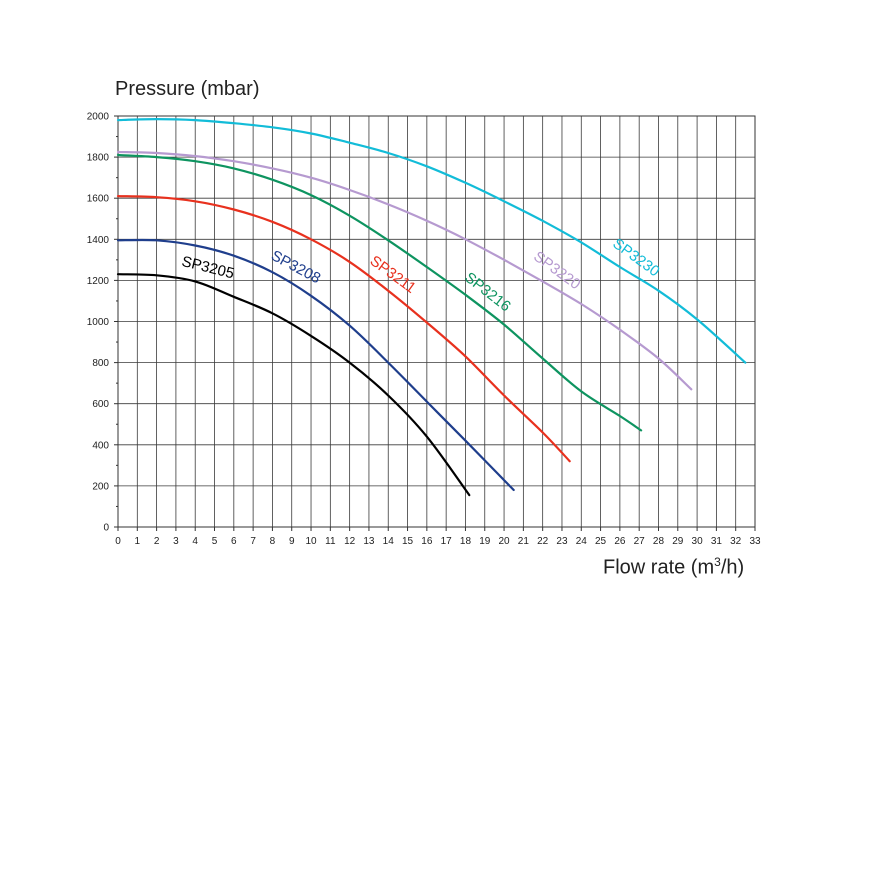 Image resolution: width=873 pixels, height=873 pixels. What do you see at coordinates (98, 158) in the screenshot?
I see `y-tick-label: 1800` at bounding box center [98, 158].